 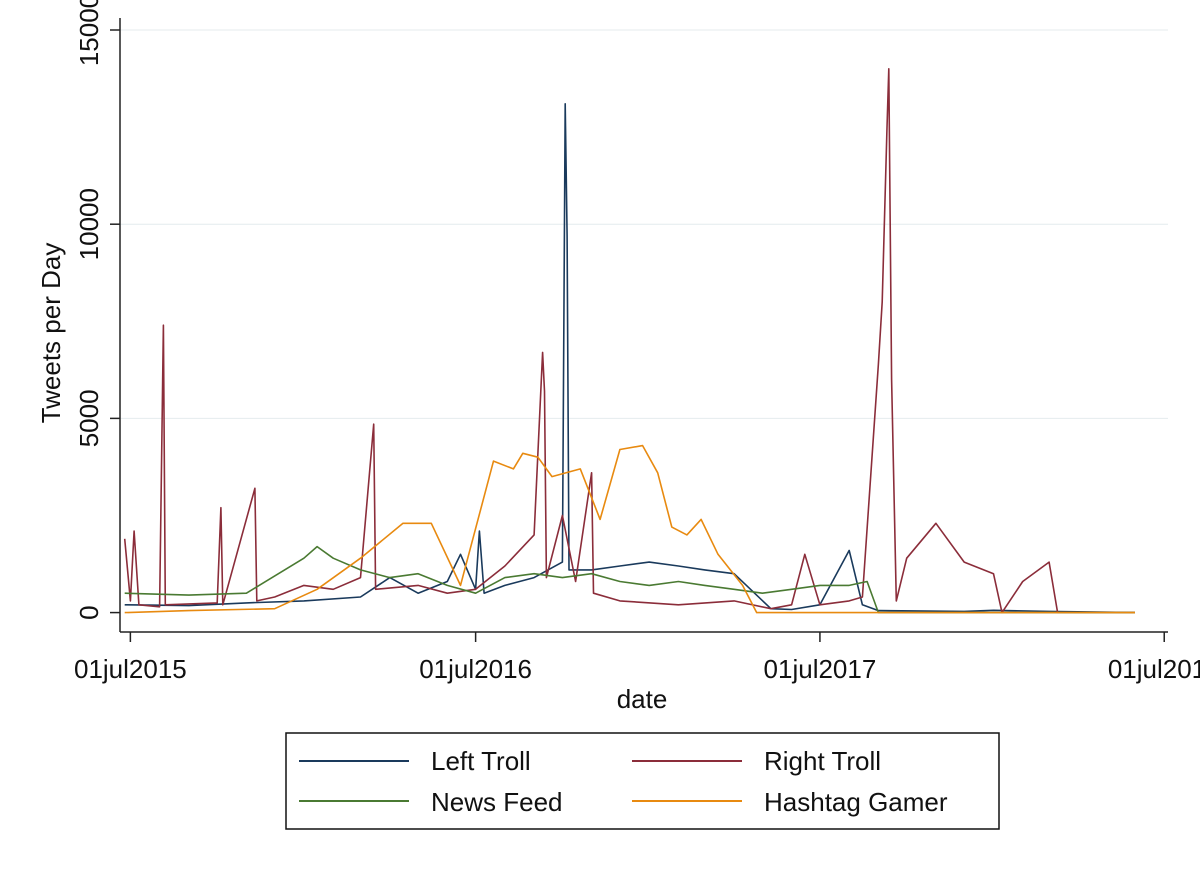 I want to click on x-axis-ticks: 01jul2015 01jul2016 01jul2017 01jul2018, so click(x=637, y=658).